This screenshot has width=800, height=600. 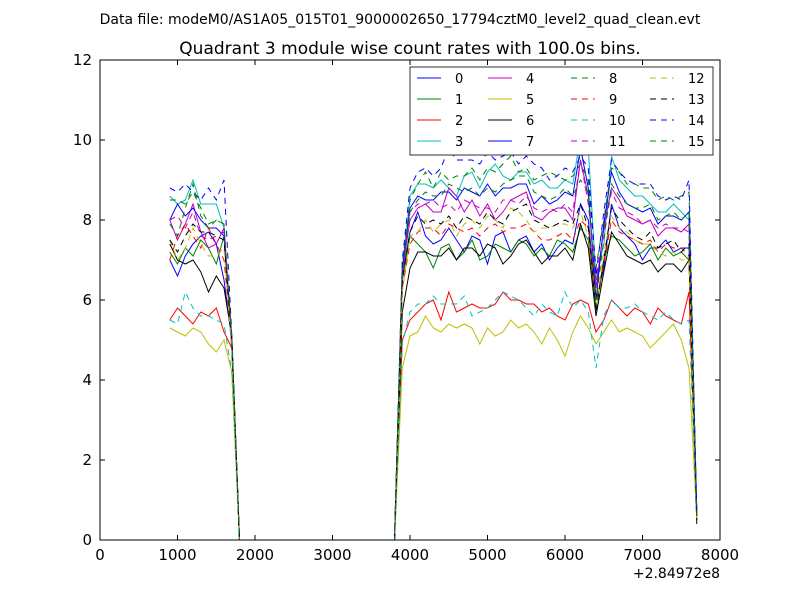 What do you see at coordinates (696, 100) in the screenshot?
I see `legend-label-13: 13` at bounding box center [696, 100].